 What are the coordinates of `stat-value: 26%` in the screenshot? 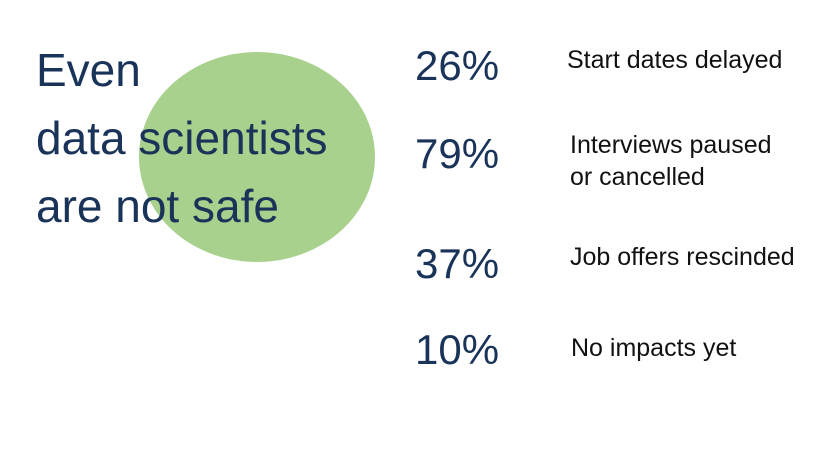 It's located at (457, 65).